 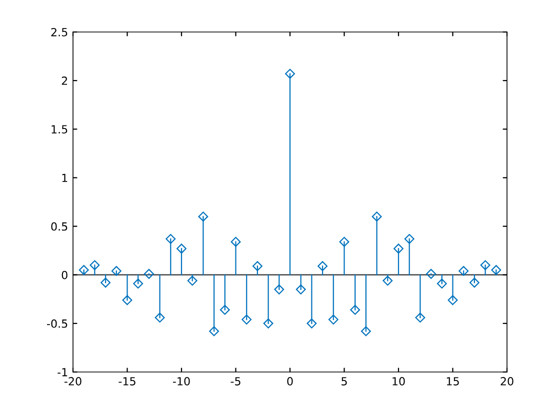 What do you see at coordinates (59, 32) in the screenshot?
I see `y-tick-label: 2.5` at bounding box center [59, 32].